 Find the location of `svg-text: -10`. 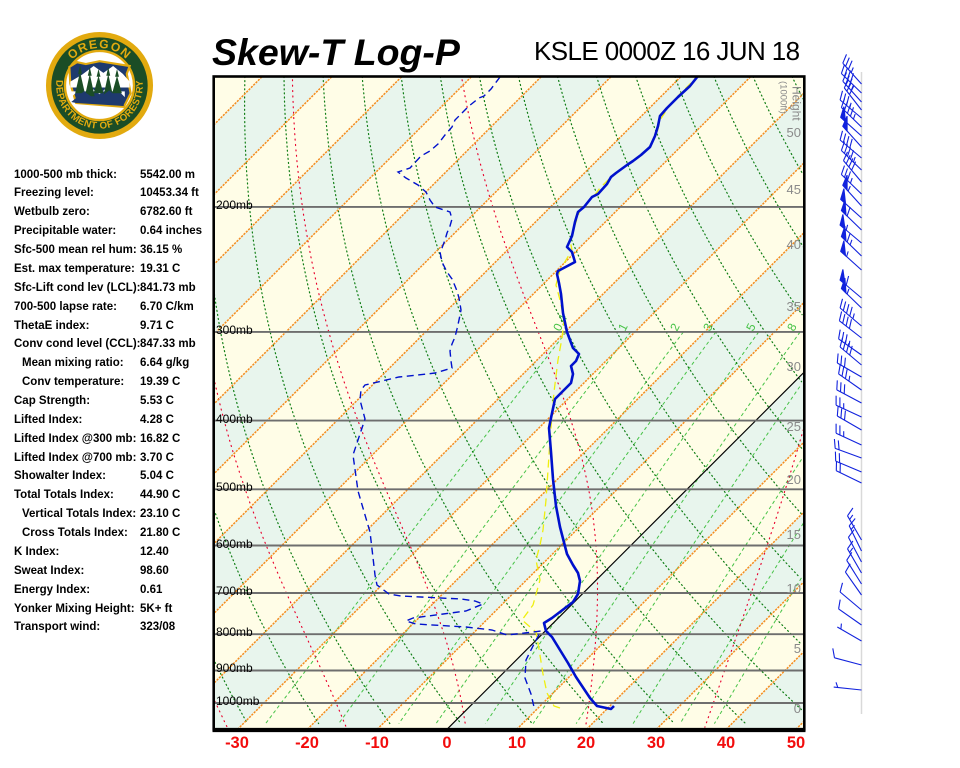

svg-text: -10 is located at coordinates (377, 743).